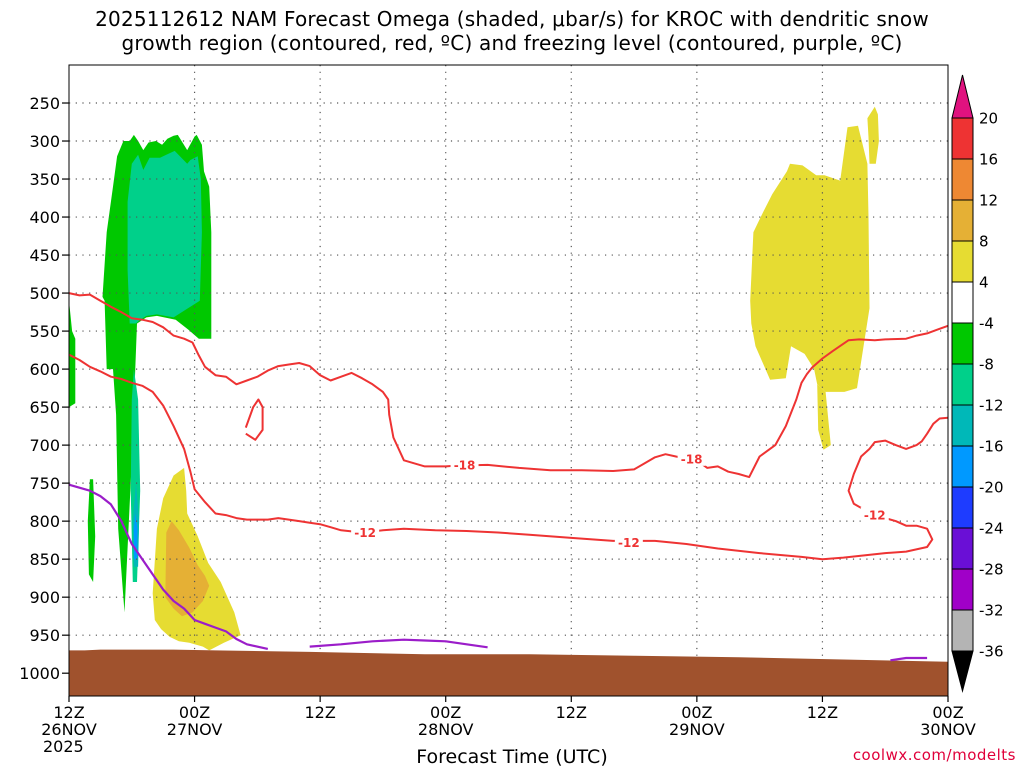 This screenshot has height=768, width=1024. Describe the element at coordinates (44, 331) in the screenshot. I see `y-tick-label-550: 550` at that location.